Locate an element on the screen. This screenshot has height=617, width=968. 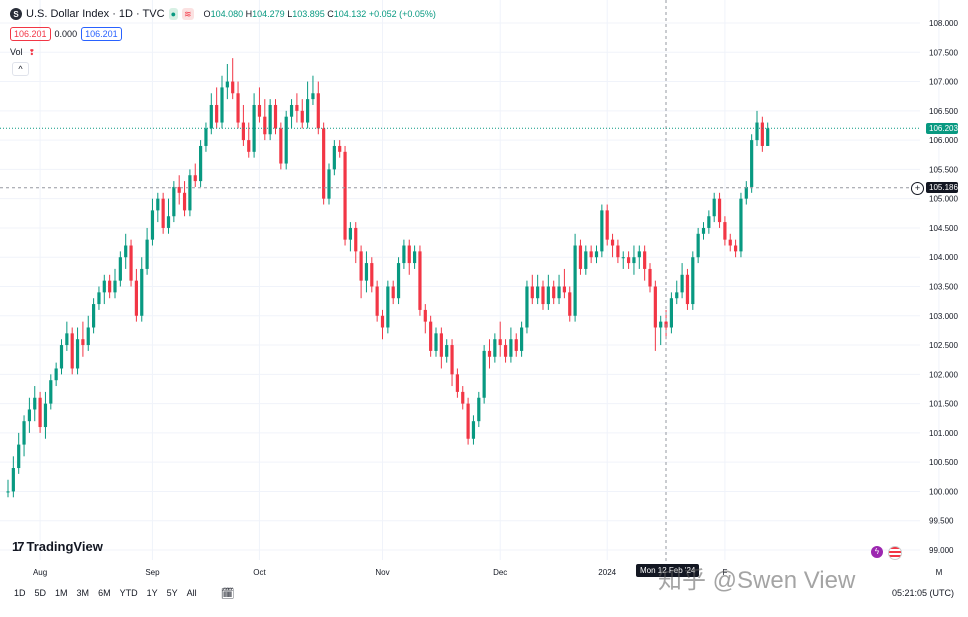
collapse-legend-button: ^ is located at coordinates (20, 69).